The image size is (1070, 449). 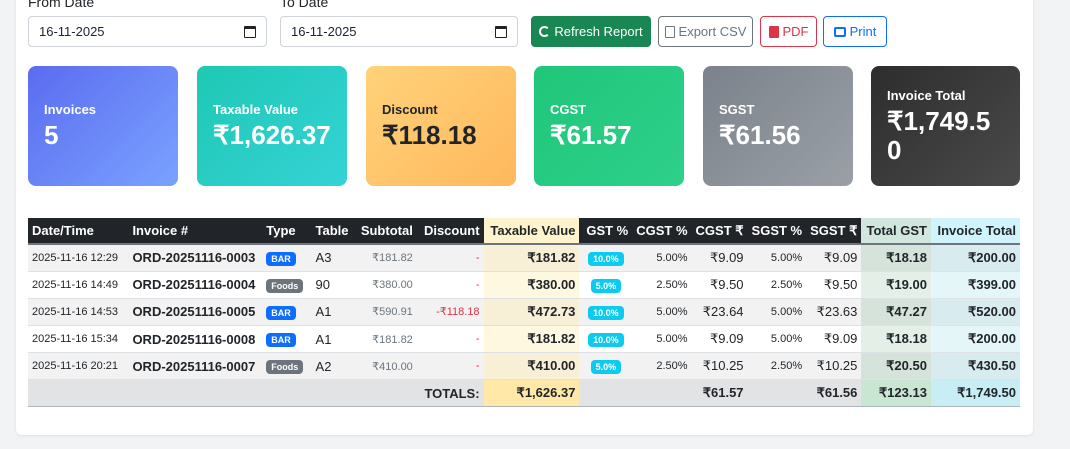 I want to click on pdf-button: PDF, so click(x=788, y=31).